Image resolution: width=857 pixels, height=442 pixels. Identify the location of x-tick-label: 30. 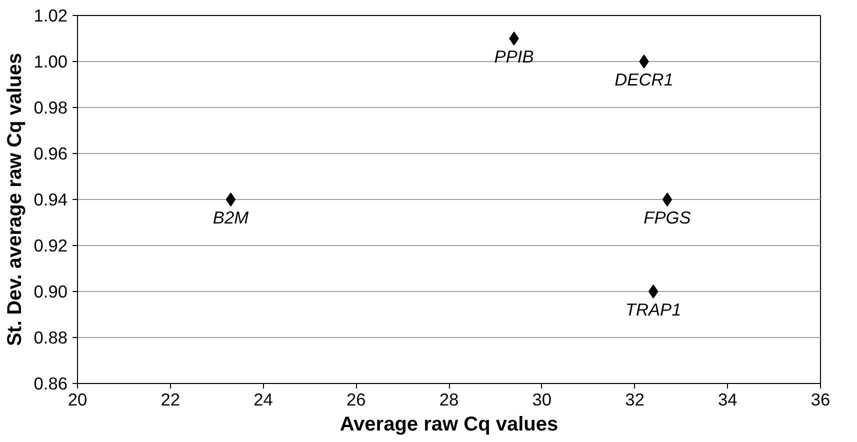
(542, 400).